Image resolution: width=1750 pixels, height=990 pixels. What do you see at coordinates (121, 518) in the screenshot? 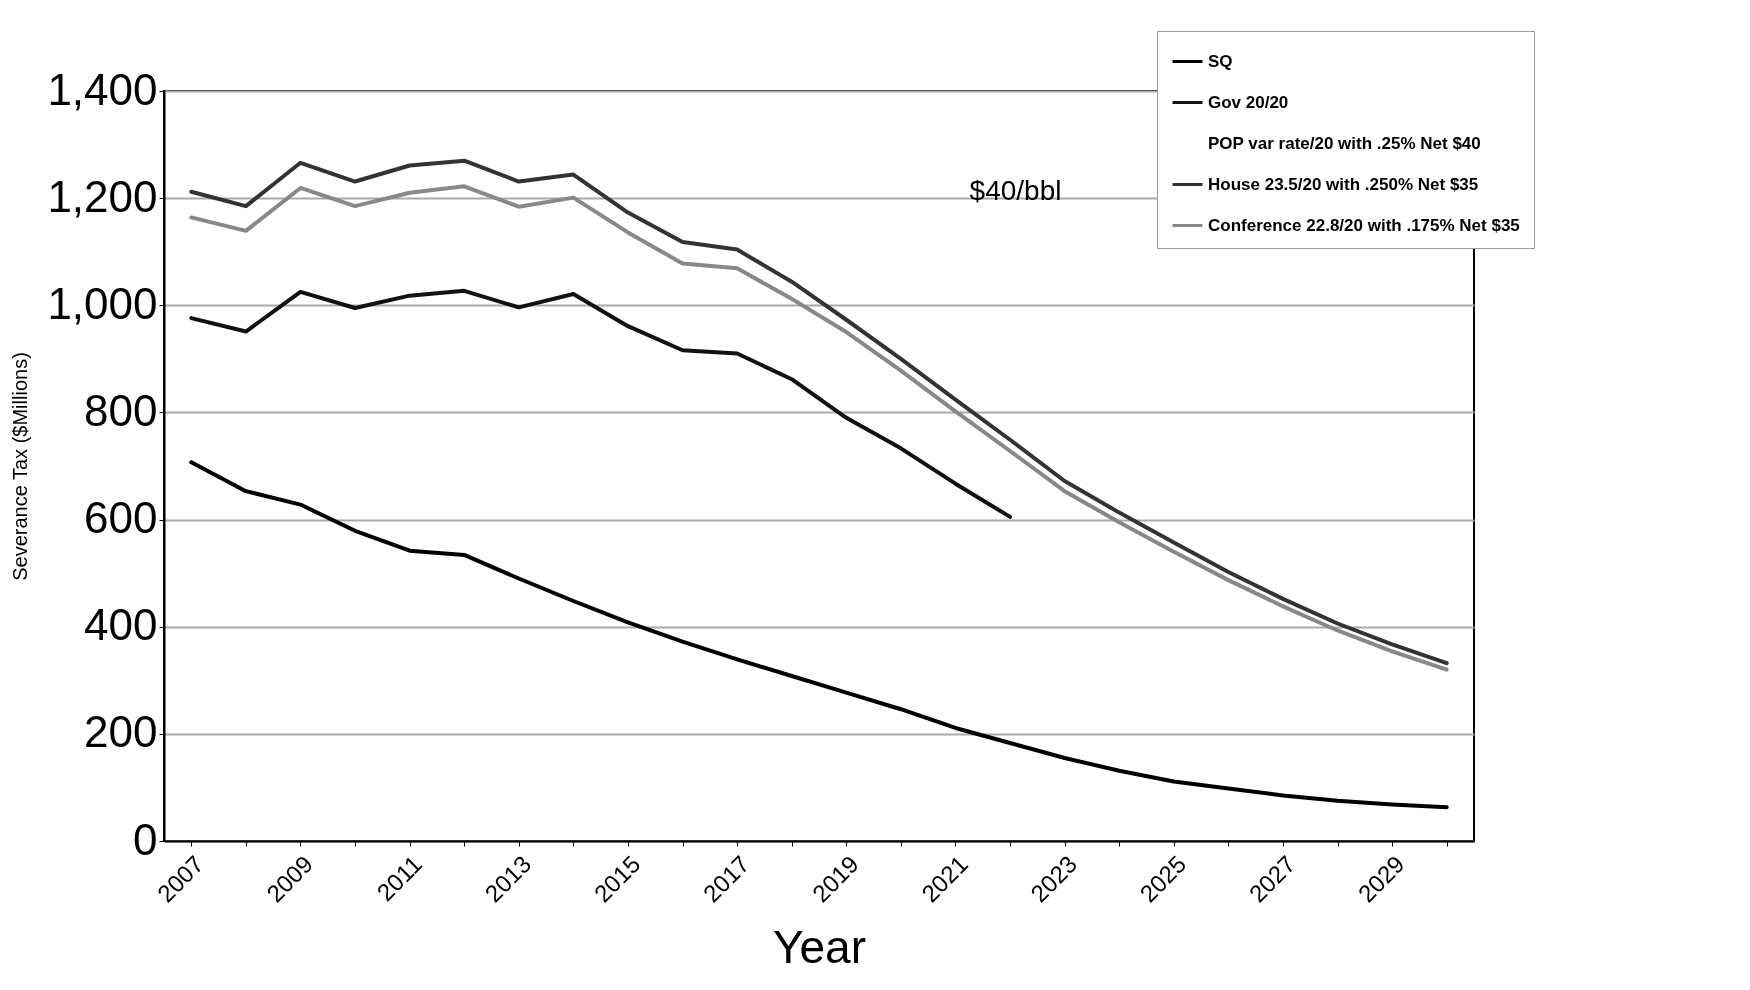
I see `y-tick-label: 600` at bounding box center [121, 518].